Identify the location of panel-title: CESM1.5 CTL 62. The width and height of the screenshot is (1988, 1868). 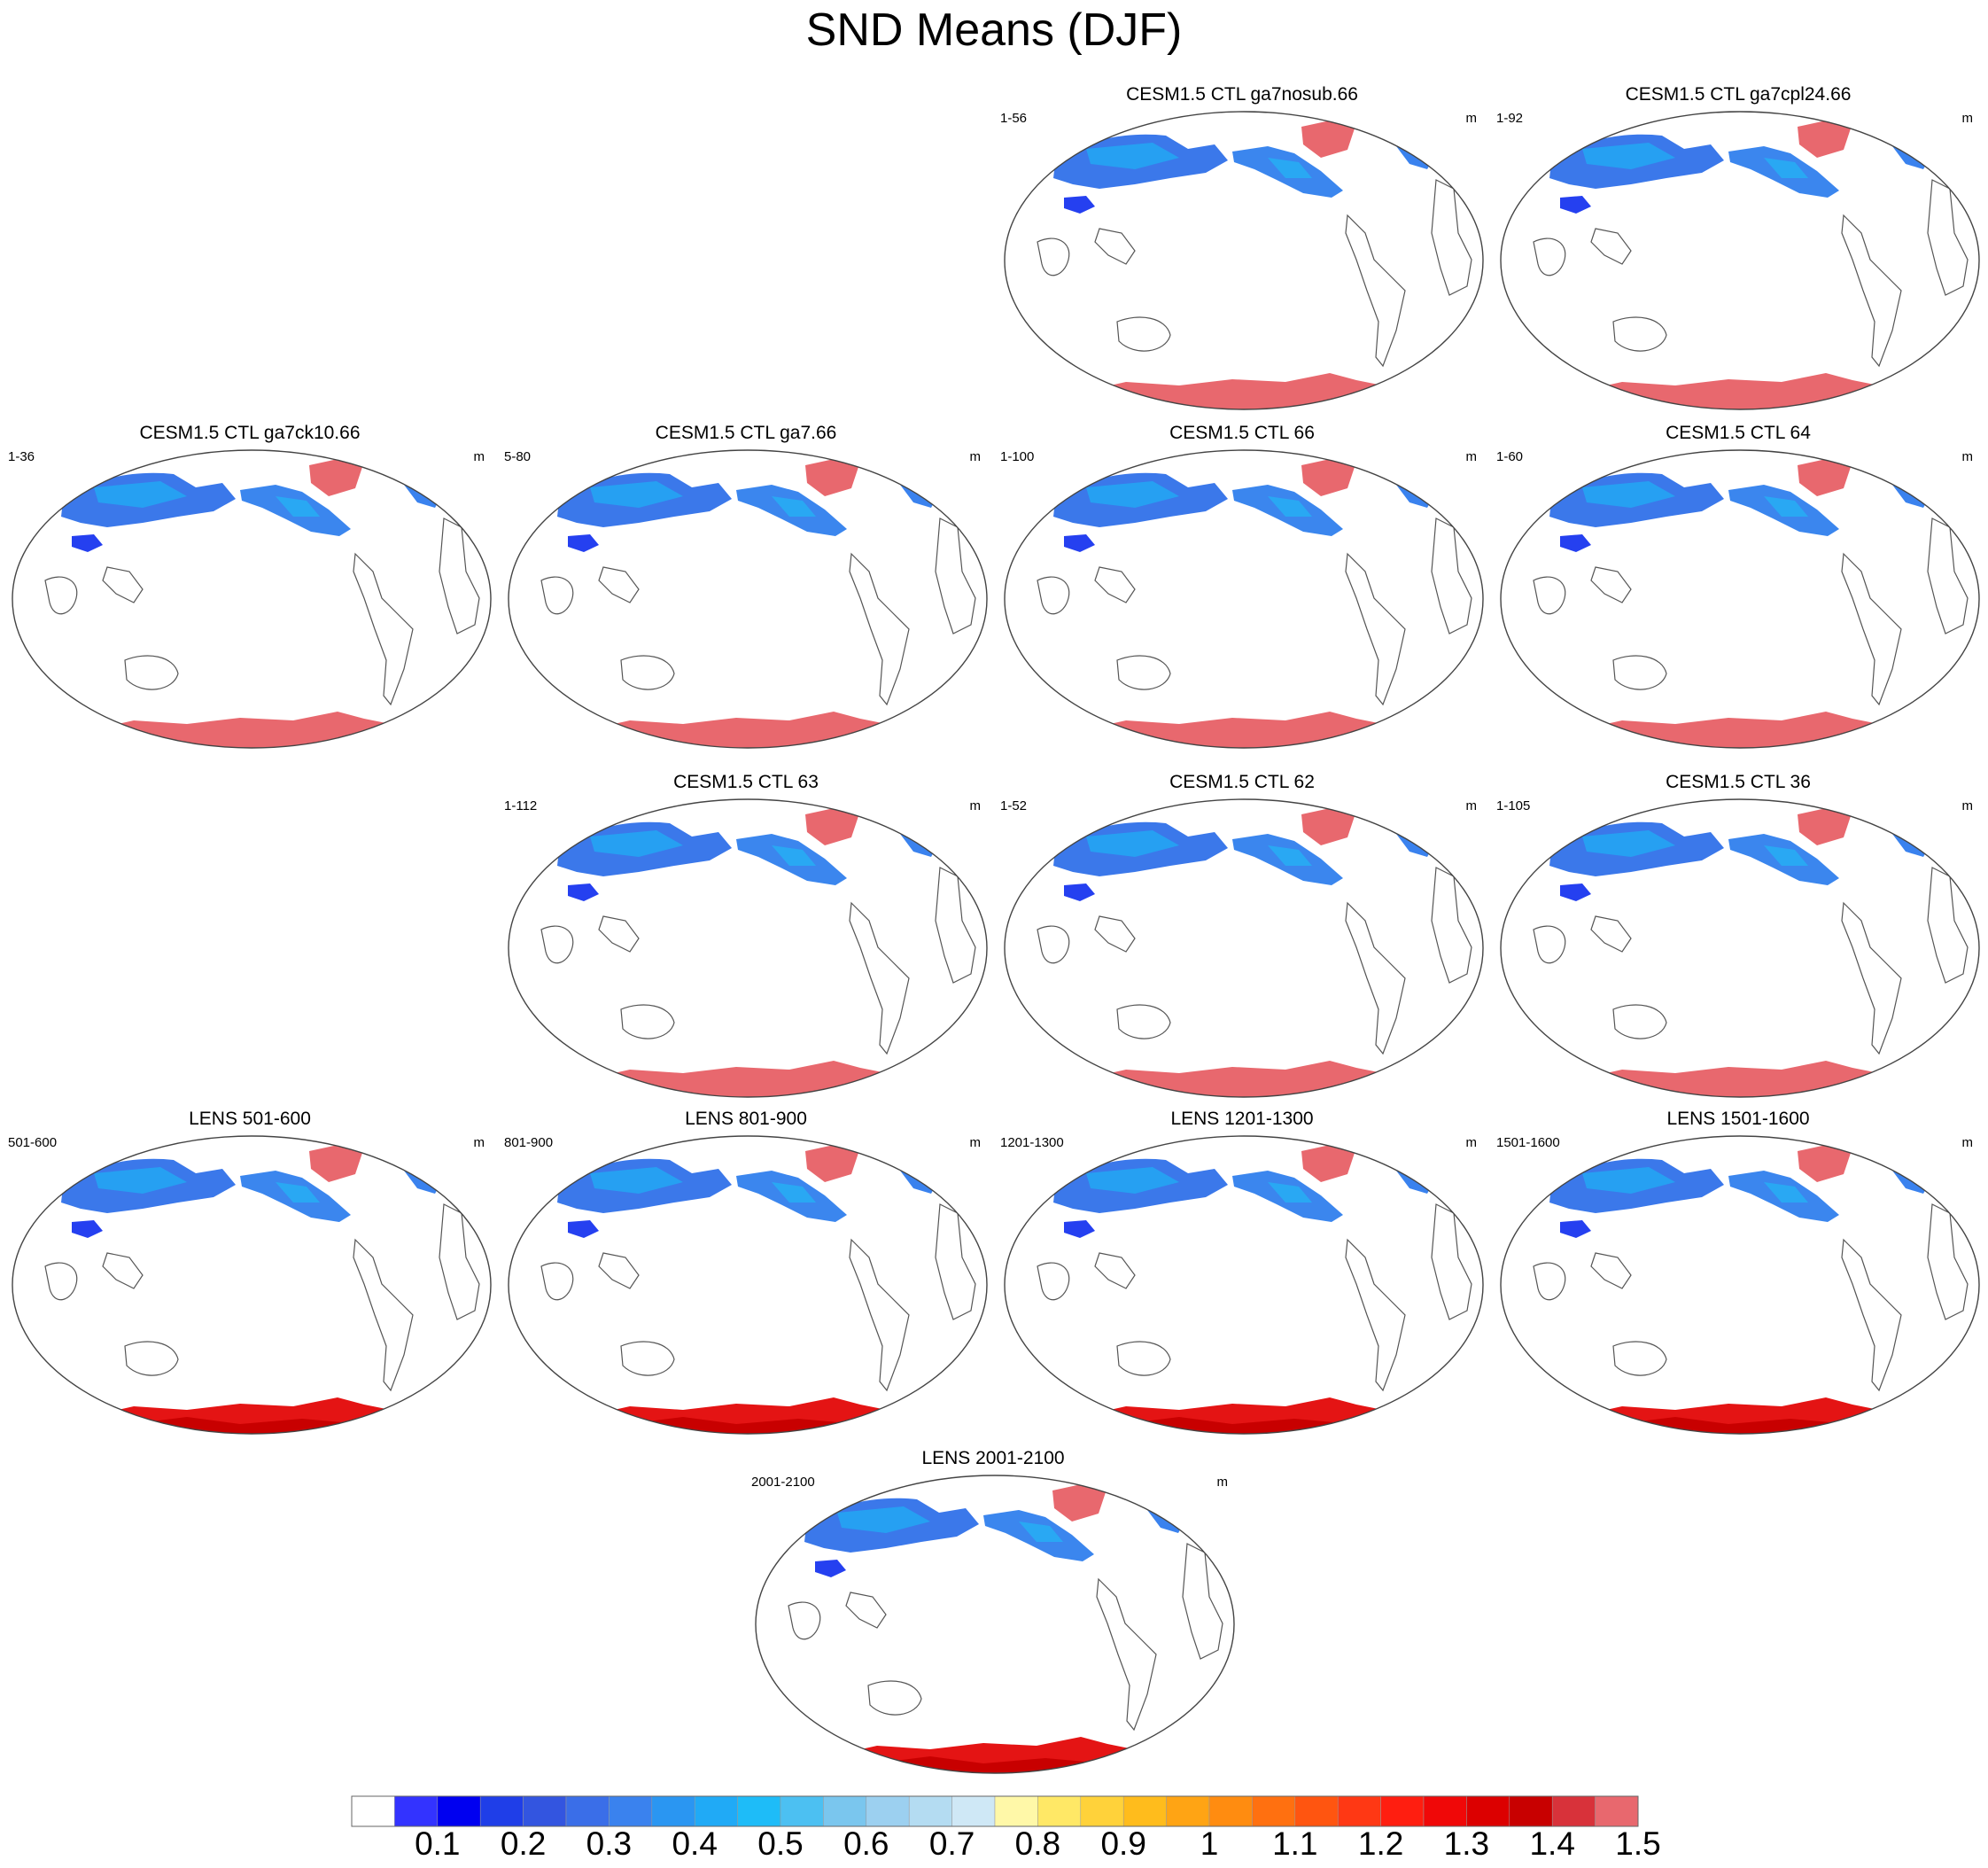
(1242, 782).